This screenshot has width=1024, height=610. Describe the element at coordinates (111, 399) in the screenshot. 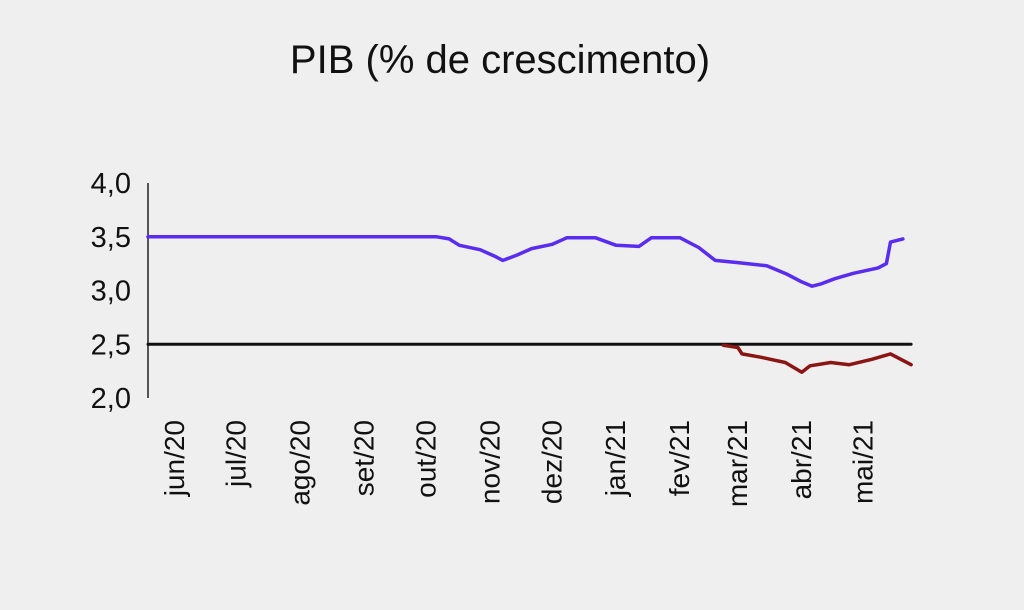

I see `y-tick-label: 2,0` at that location.